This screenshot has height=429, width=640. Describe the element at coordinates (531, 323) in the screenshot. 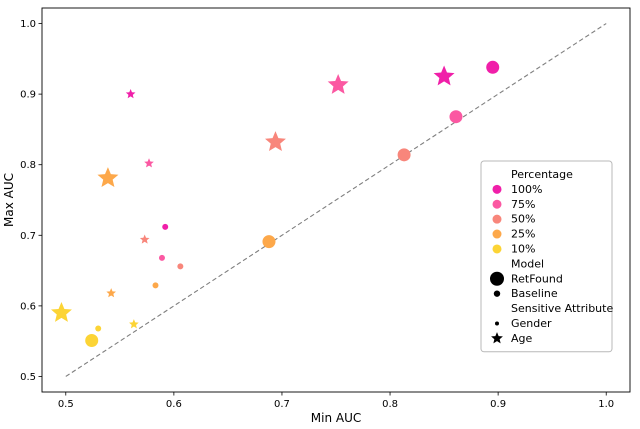

I see `legend-item-label-gender: Gender` at that location.